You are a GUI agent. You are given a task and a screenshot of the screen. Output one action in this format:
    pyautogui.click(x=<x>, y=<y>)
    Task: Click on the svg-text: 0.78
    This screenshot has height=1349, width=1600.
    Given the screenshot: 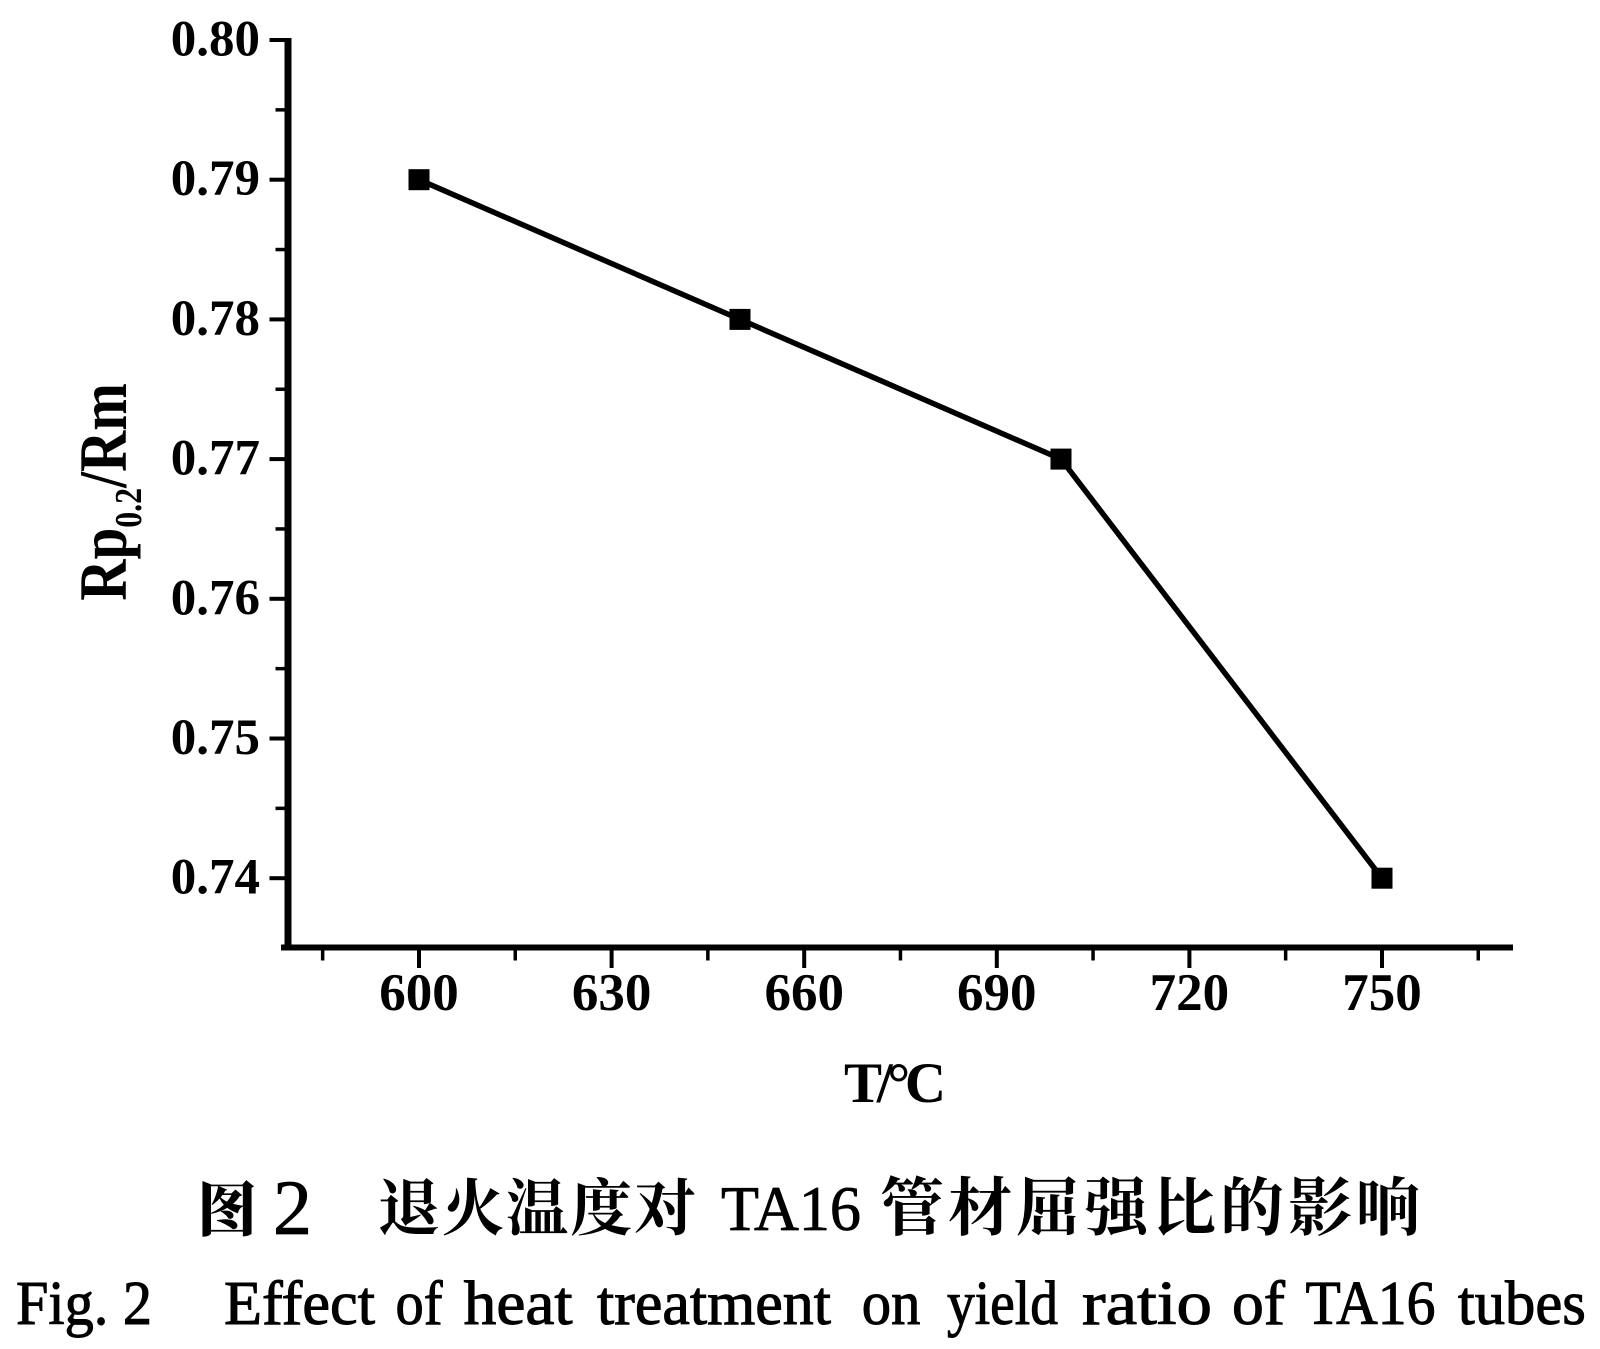 What is the action you would take?
    pyautogui.click(x=215, y=319)
    